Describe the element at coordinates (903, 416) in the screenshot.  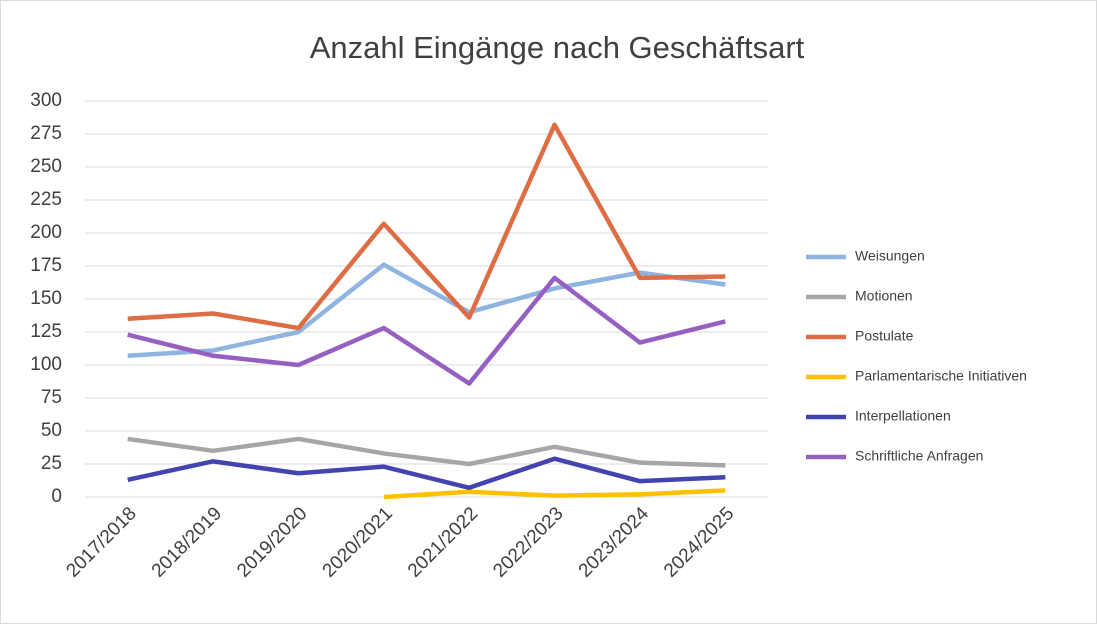
I see `legend-label: Interpellationen` at that location.